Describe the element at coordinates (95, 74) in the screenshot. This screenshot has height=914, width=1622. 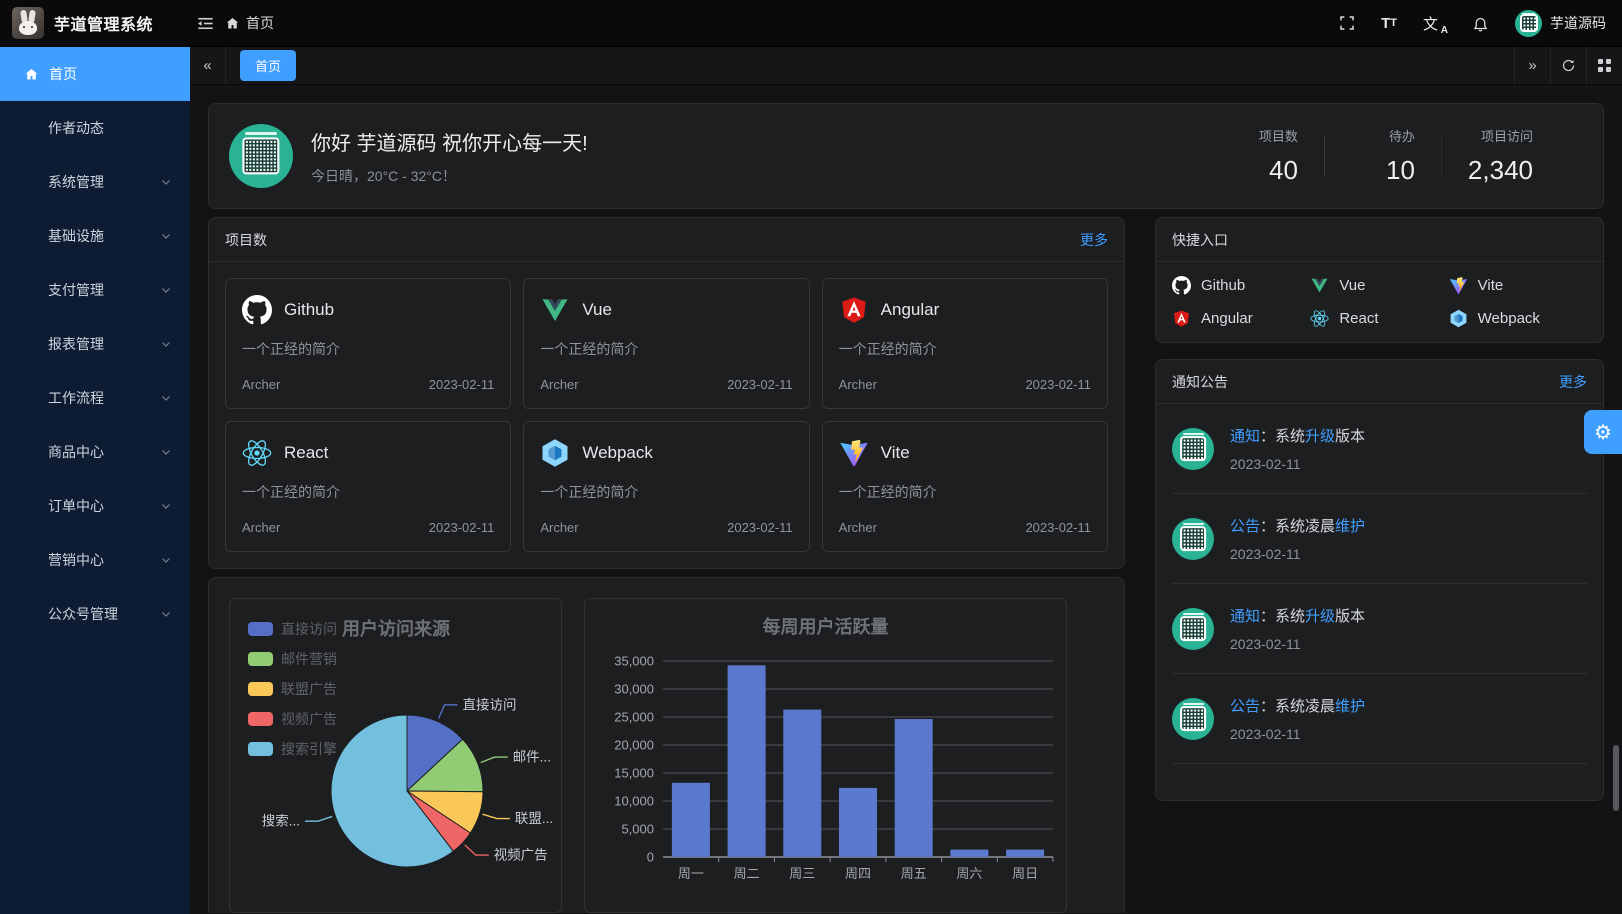
I see `sidebar-item-home: 首页` at that location.